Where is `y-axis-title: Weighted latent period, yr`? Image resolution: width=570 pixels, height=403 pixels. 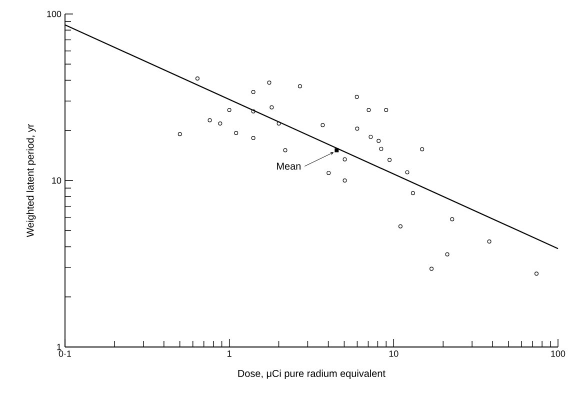 y-axis-title: Weighted latent period, yr is located at coordinates (31, 181).